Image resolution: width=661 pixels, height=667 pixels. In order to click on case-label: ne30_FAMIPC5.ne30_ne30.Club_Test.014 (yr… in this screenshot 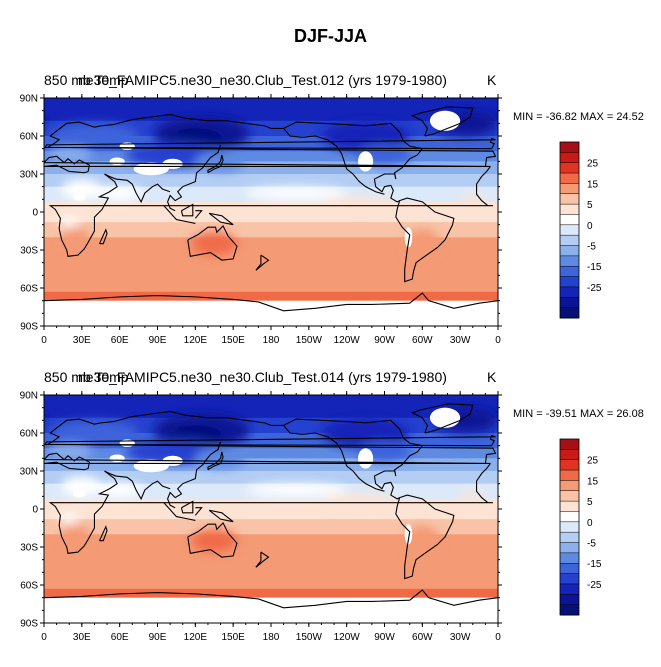, I will do `click(262, 377)`.